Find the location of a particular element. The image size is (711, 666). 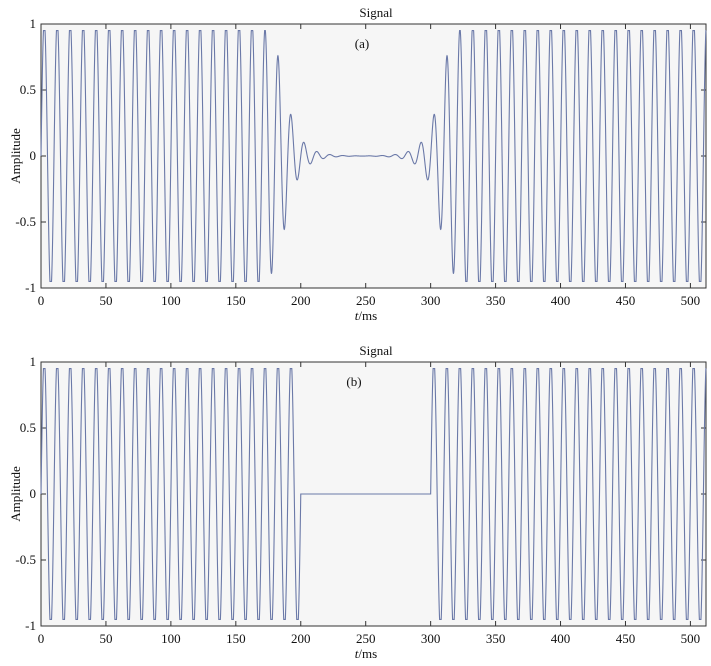

x-tick-label-a: 150 is located at coordinates (236, 300).